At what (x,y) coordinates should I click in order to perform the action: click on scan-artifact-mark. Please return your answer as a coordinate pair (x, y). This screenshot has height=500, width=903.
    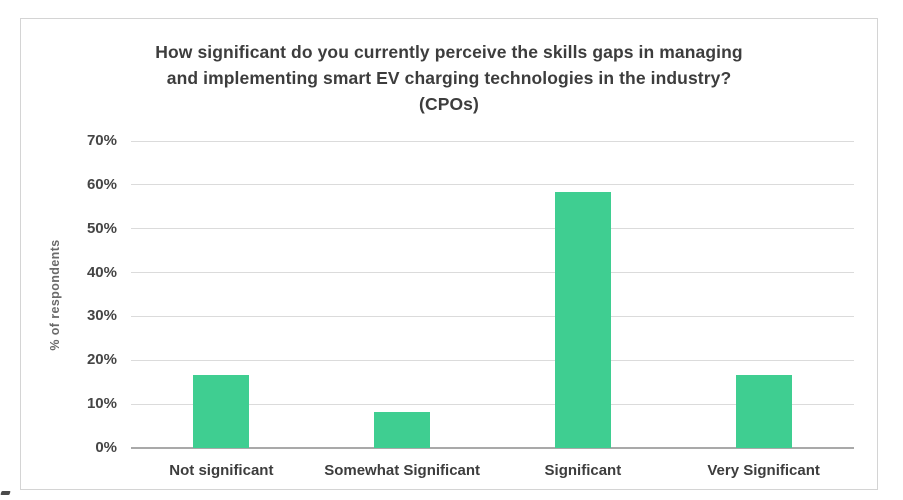
    Looking at the image, I should click on (5, 493).